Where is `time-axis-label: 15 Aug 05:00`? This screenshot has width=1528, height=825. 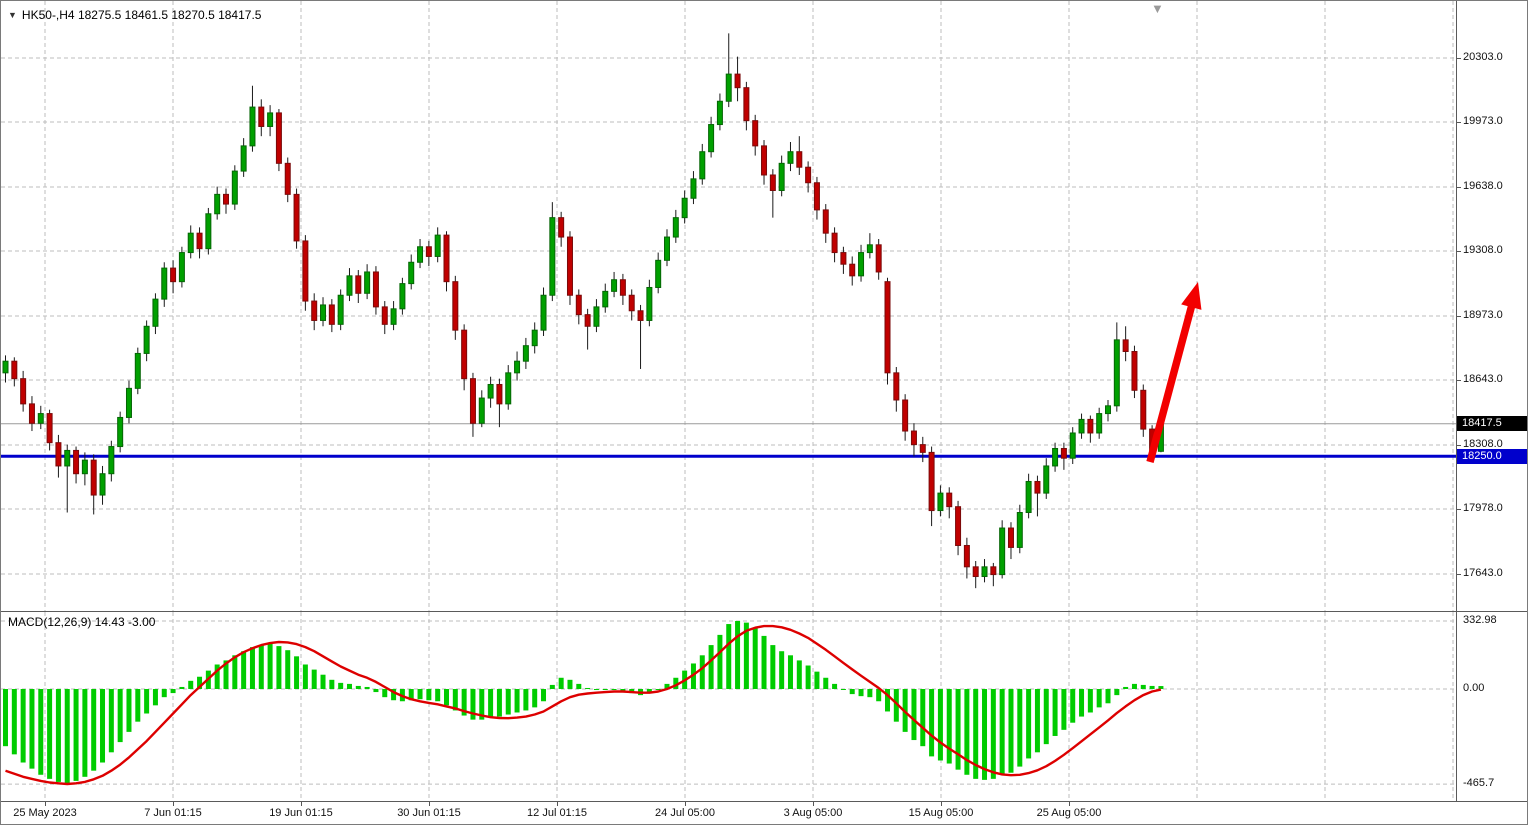
time-axis-label: 15 Aug 05:00 is located at coordinates (941, 813).